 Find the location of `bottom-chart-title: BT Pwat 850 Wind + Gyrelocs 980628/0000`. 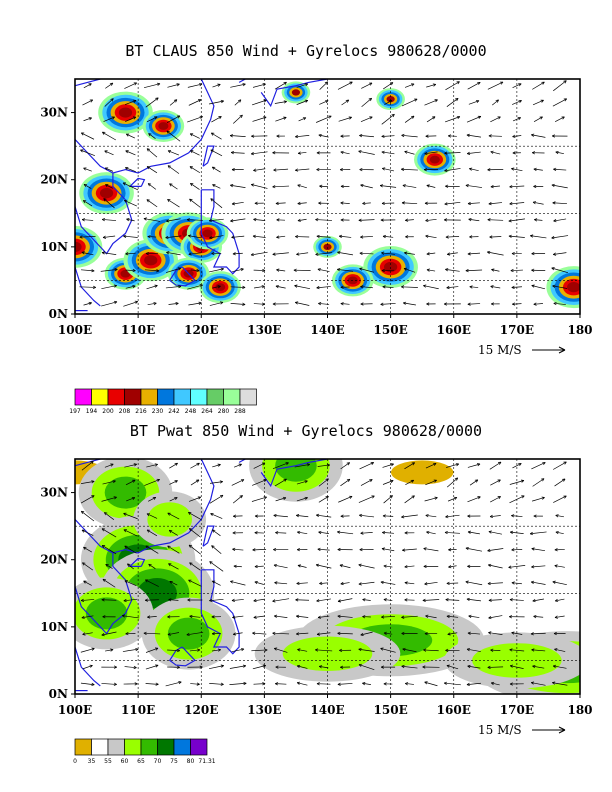

bottom-chart-title: BT Pwat 850 Wind + Gyrelocs 980628/0000 is located at coordinates (306, 431).